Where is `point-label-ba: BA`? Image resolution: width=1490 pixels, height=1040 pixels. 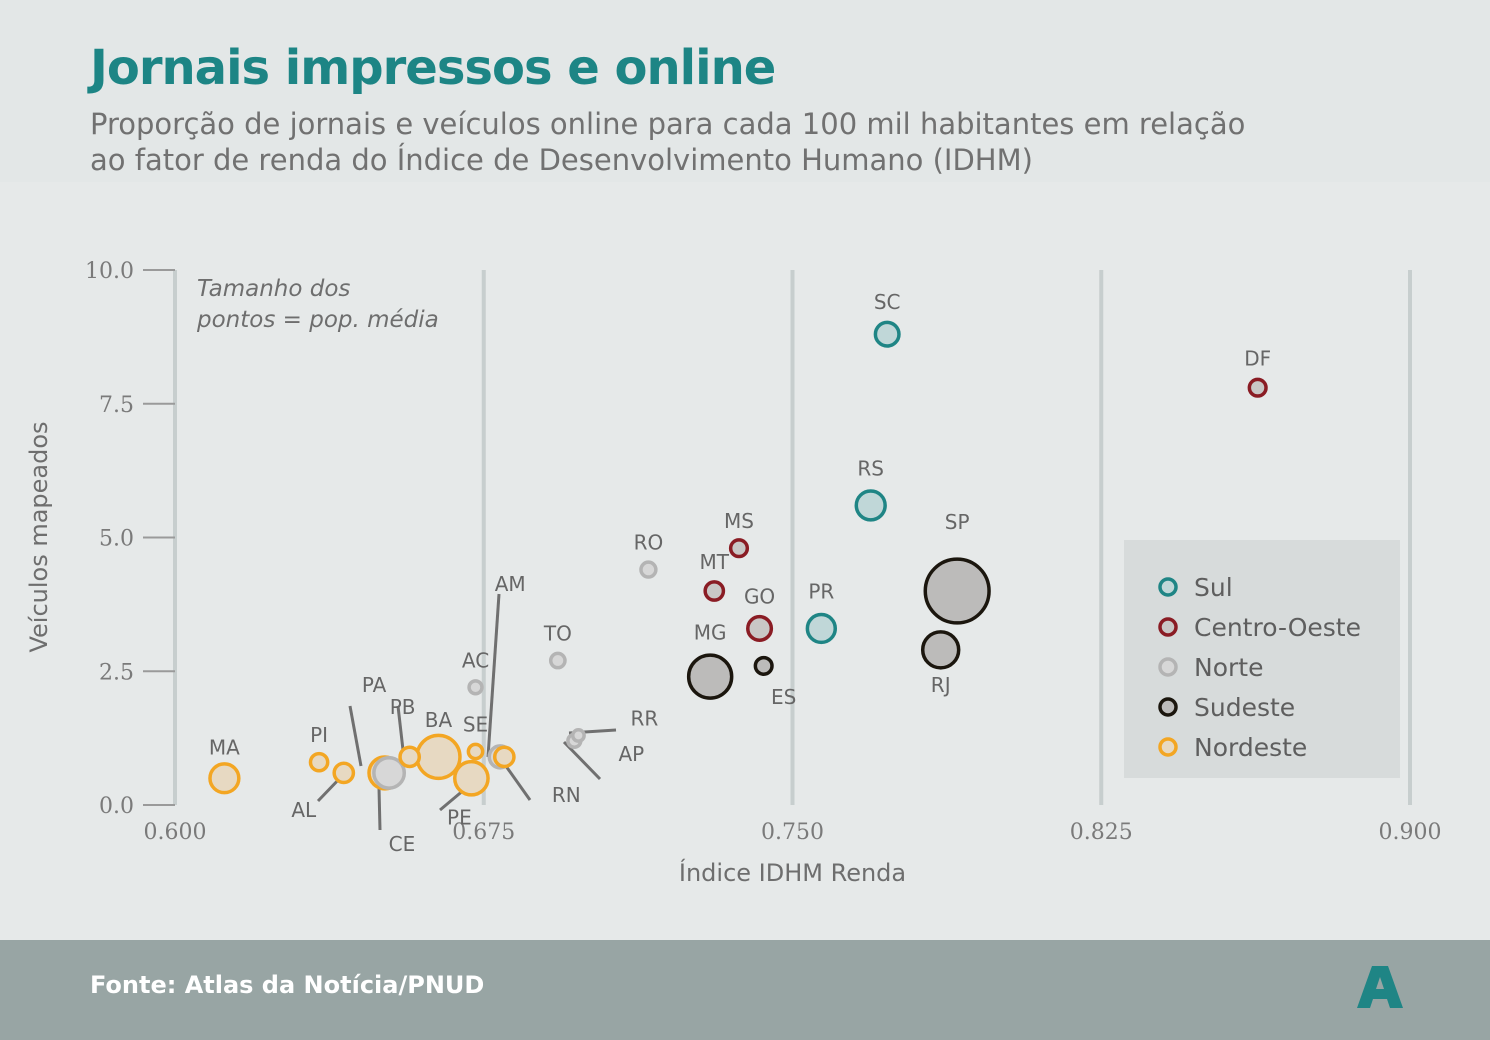
point-label-ba: BA is located at coordinates (439, 720).